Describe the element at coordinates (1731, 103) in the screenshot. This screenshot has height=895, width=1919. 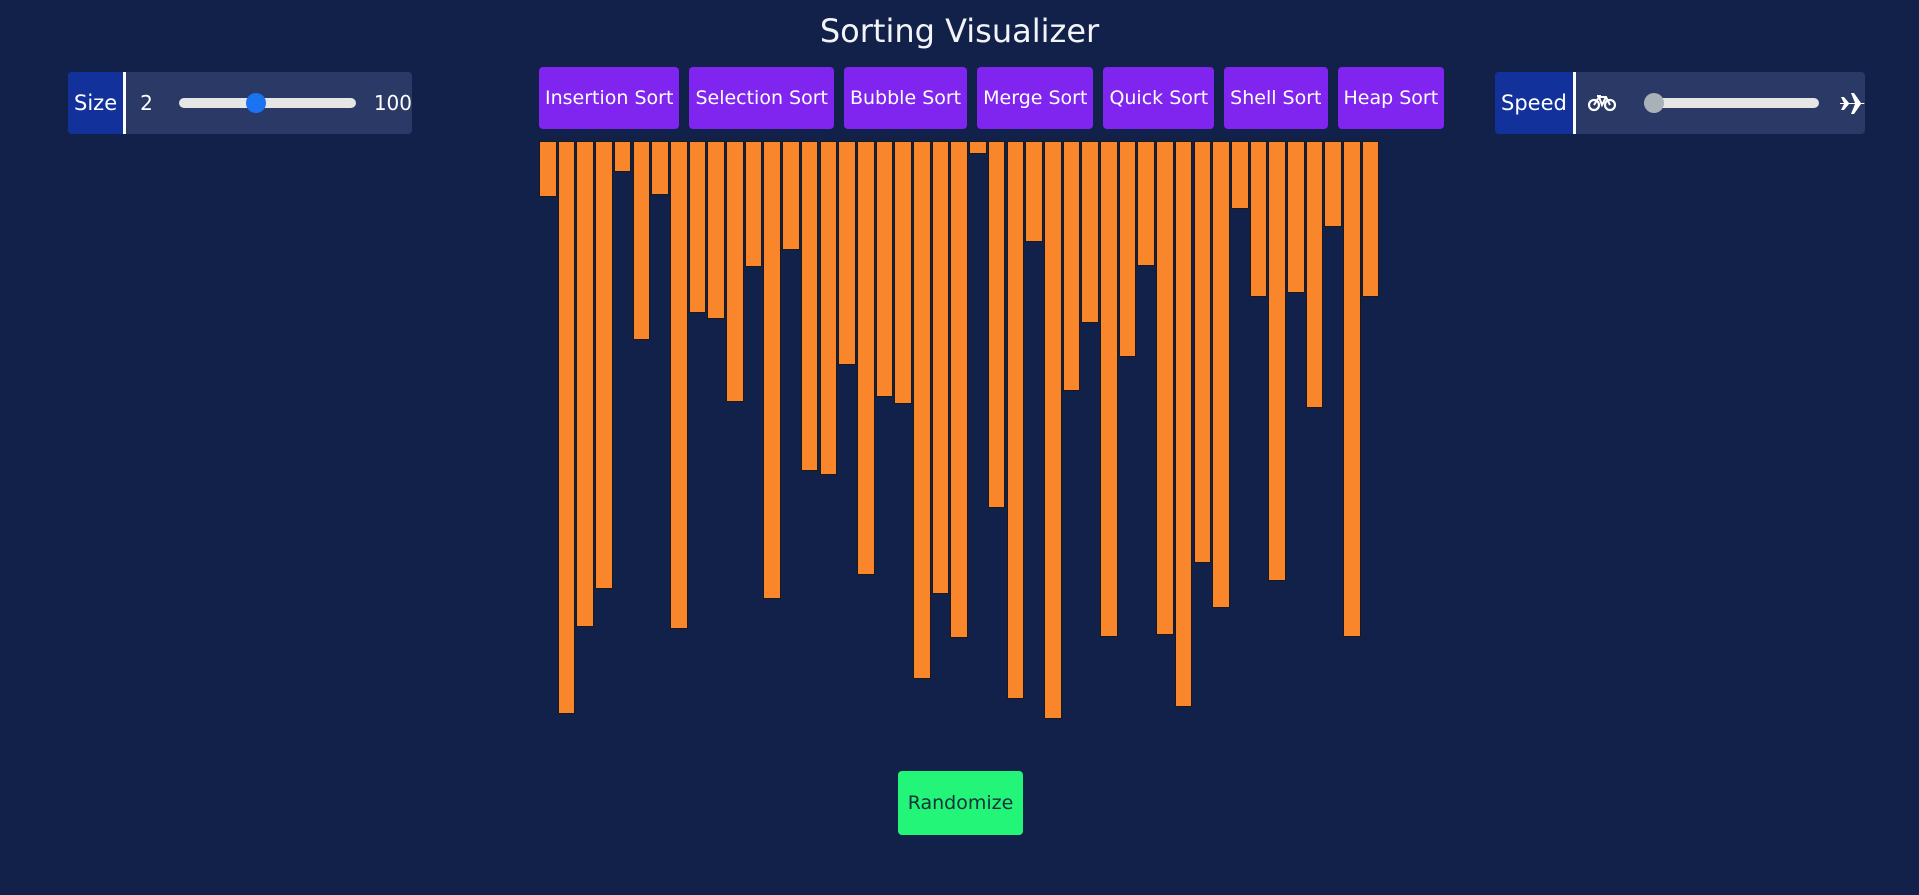
I see `speed-slider` at that location.